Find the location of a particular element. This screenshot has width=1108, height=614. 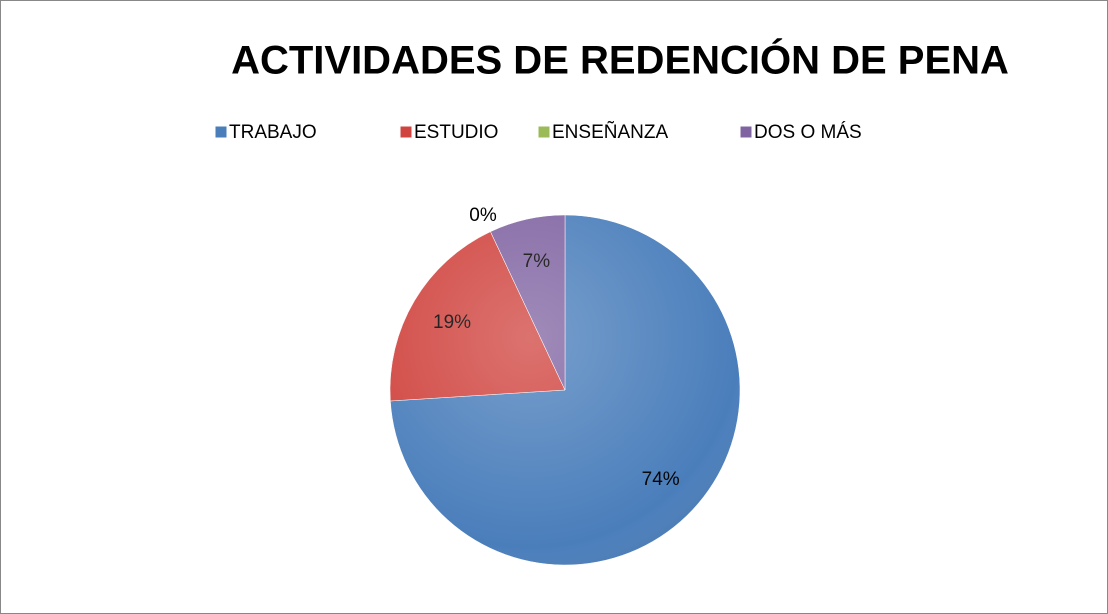

legend-label: DOS O MÁS is located at coordinates (808, 132).